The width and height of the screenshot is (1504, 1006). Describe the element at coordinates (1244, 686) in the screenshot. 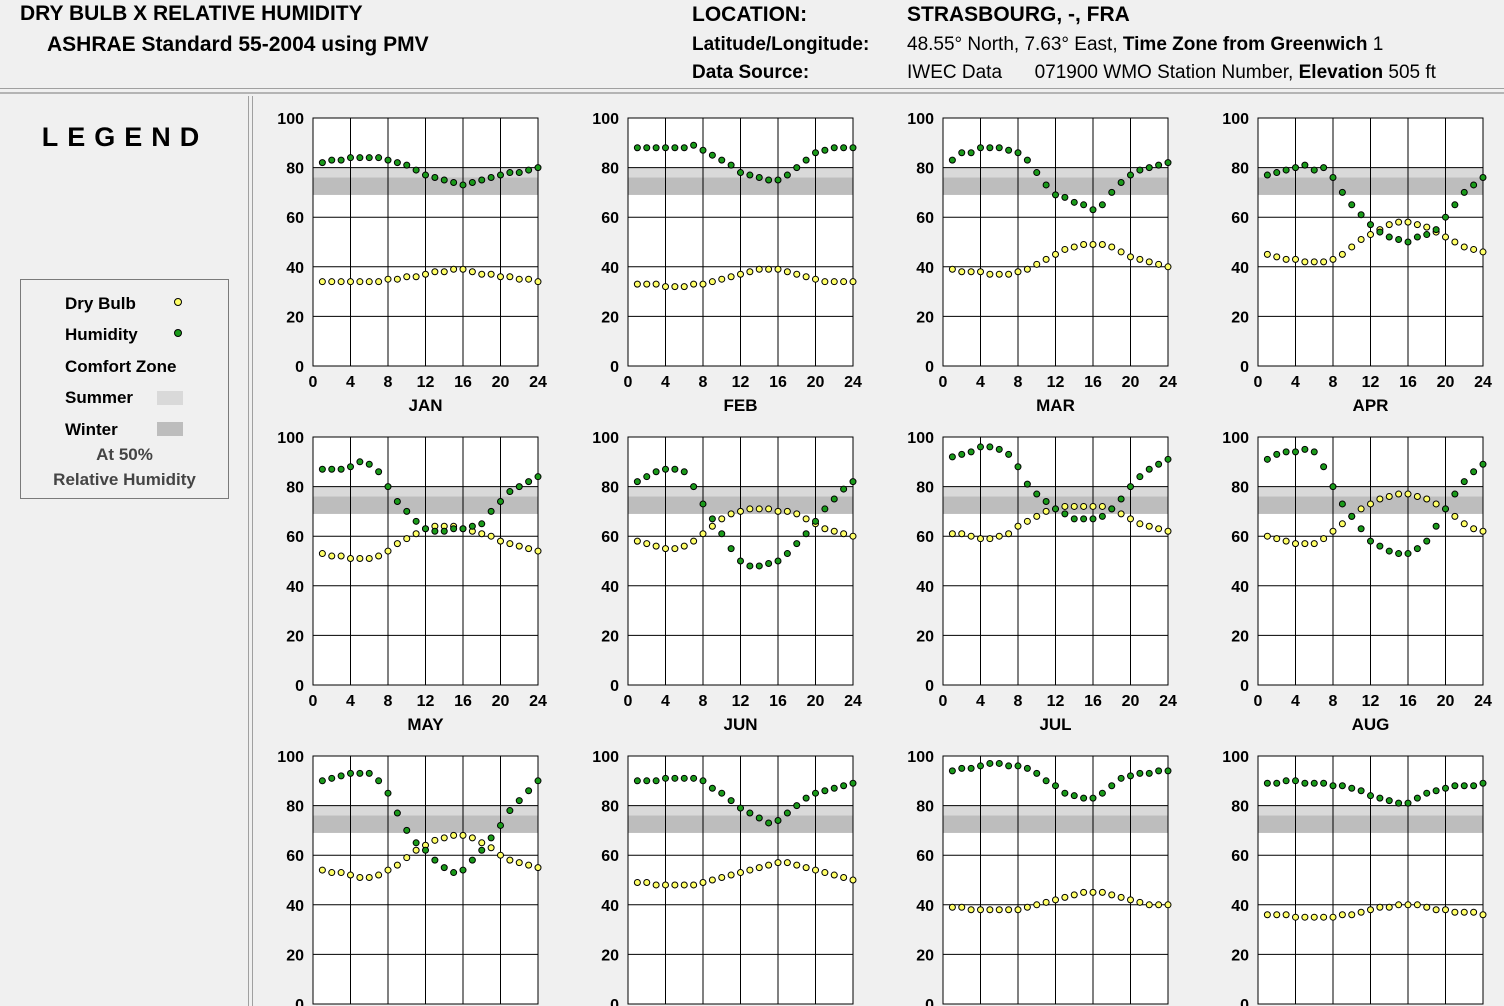

I see `ytick-label-aug-0: 0` at that location.